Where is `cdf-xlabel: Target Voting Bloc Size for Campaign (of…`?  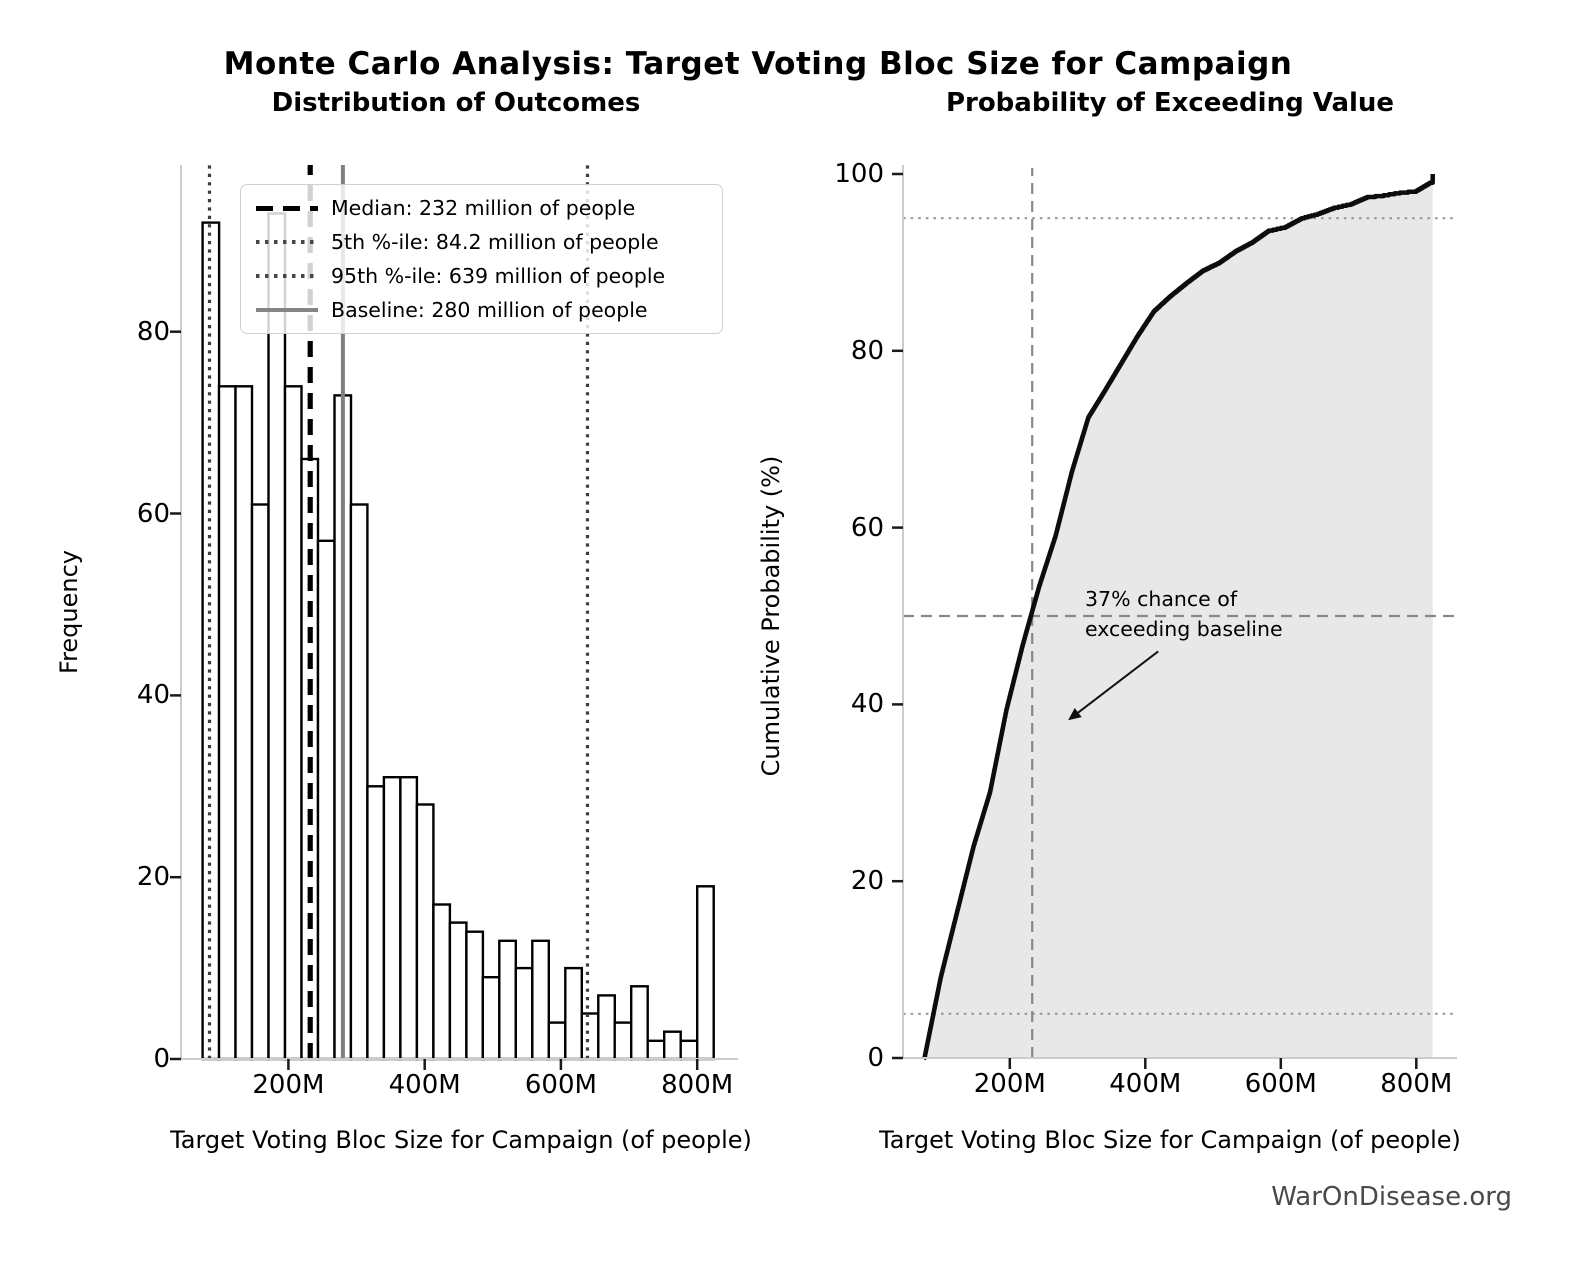
cdf-xlabel: Target Voting Bloc Size for Campaign (of… is located at coordinates (1170, 1140).